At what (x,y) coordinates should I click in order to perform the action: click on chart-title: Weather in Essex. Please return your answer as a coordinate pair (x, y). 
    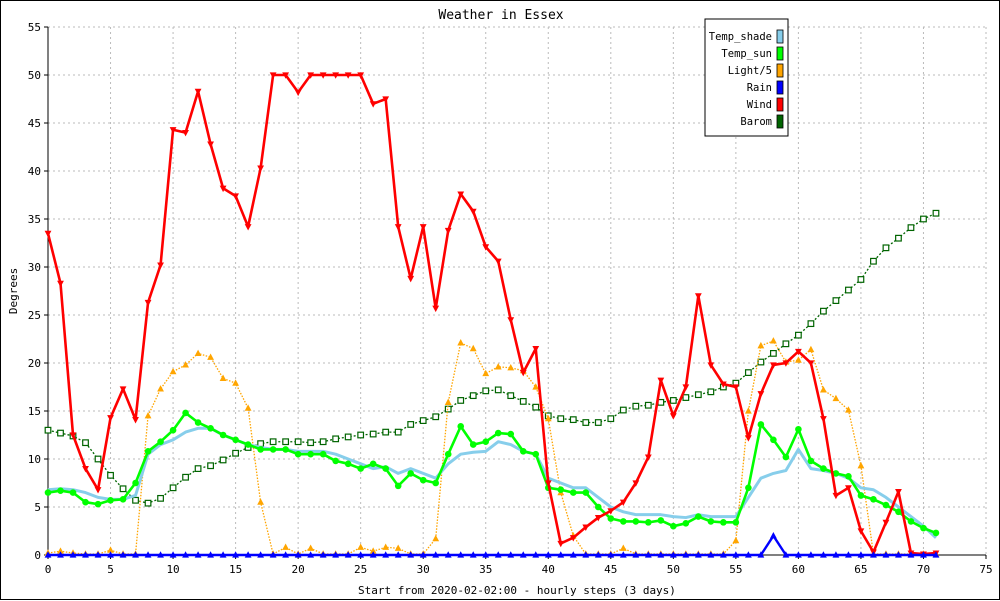
    Looking at the image, I should click on (500, 15).